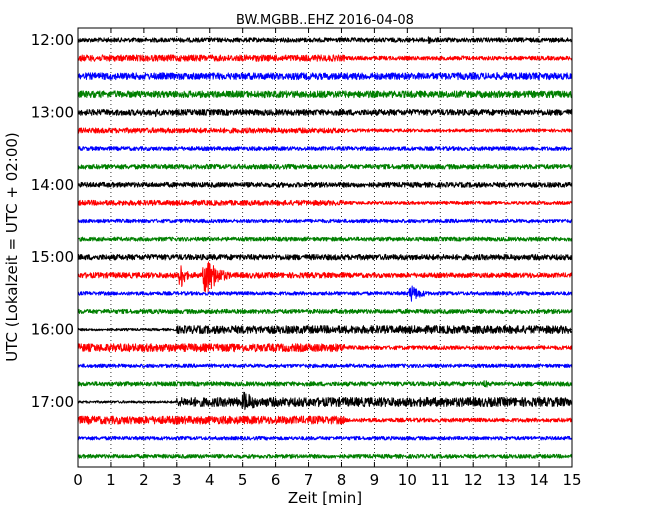 This screenshot has height=520, width=650. Describe the element at coordinates (177, 480) in the screenshot. I see `x-tick-label: 3` at that location.